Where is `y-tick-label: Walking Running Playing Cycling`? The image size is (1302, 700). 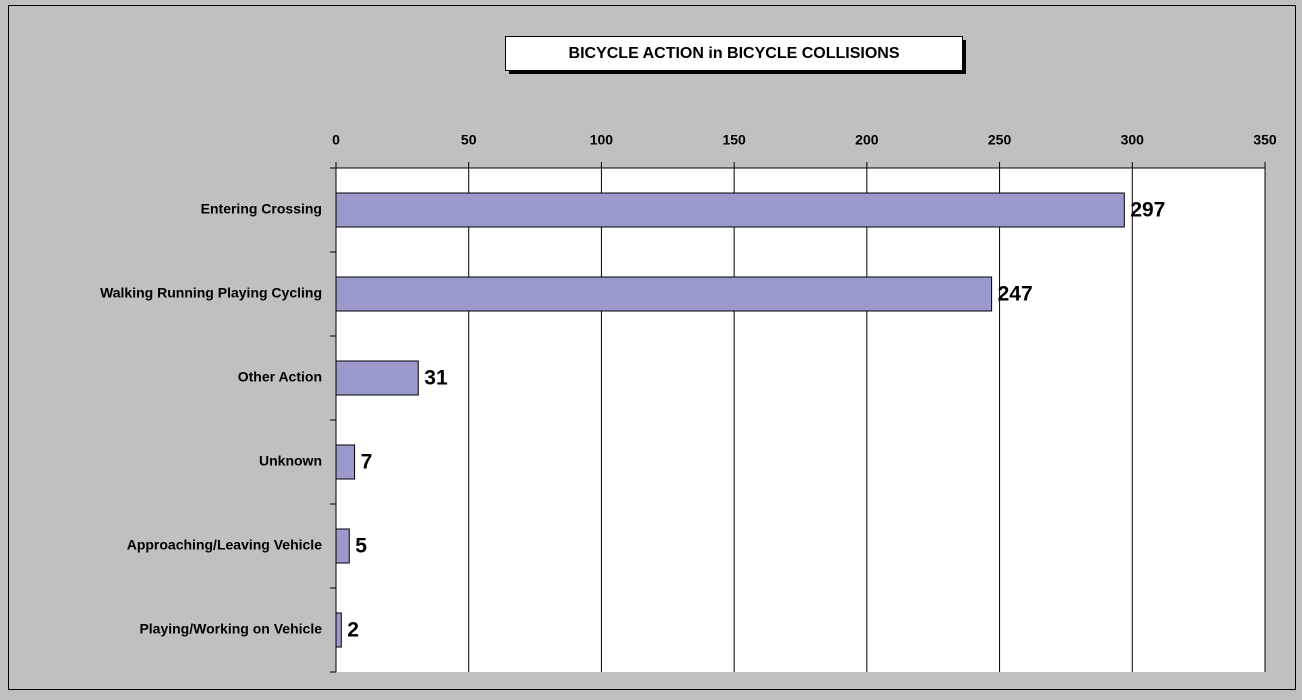
y-tick-label: Walking Running Playing Cycling is located at coordinates (211, 293).